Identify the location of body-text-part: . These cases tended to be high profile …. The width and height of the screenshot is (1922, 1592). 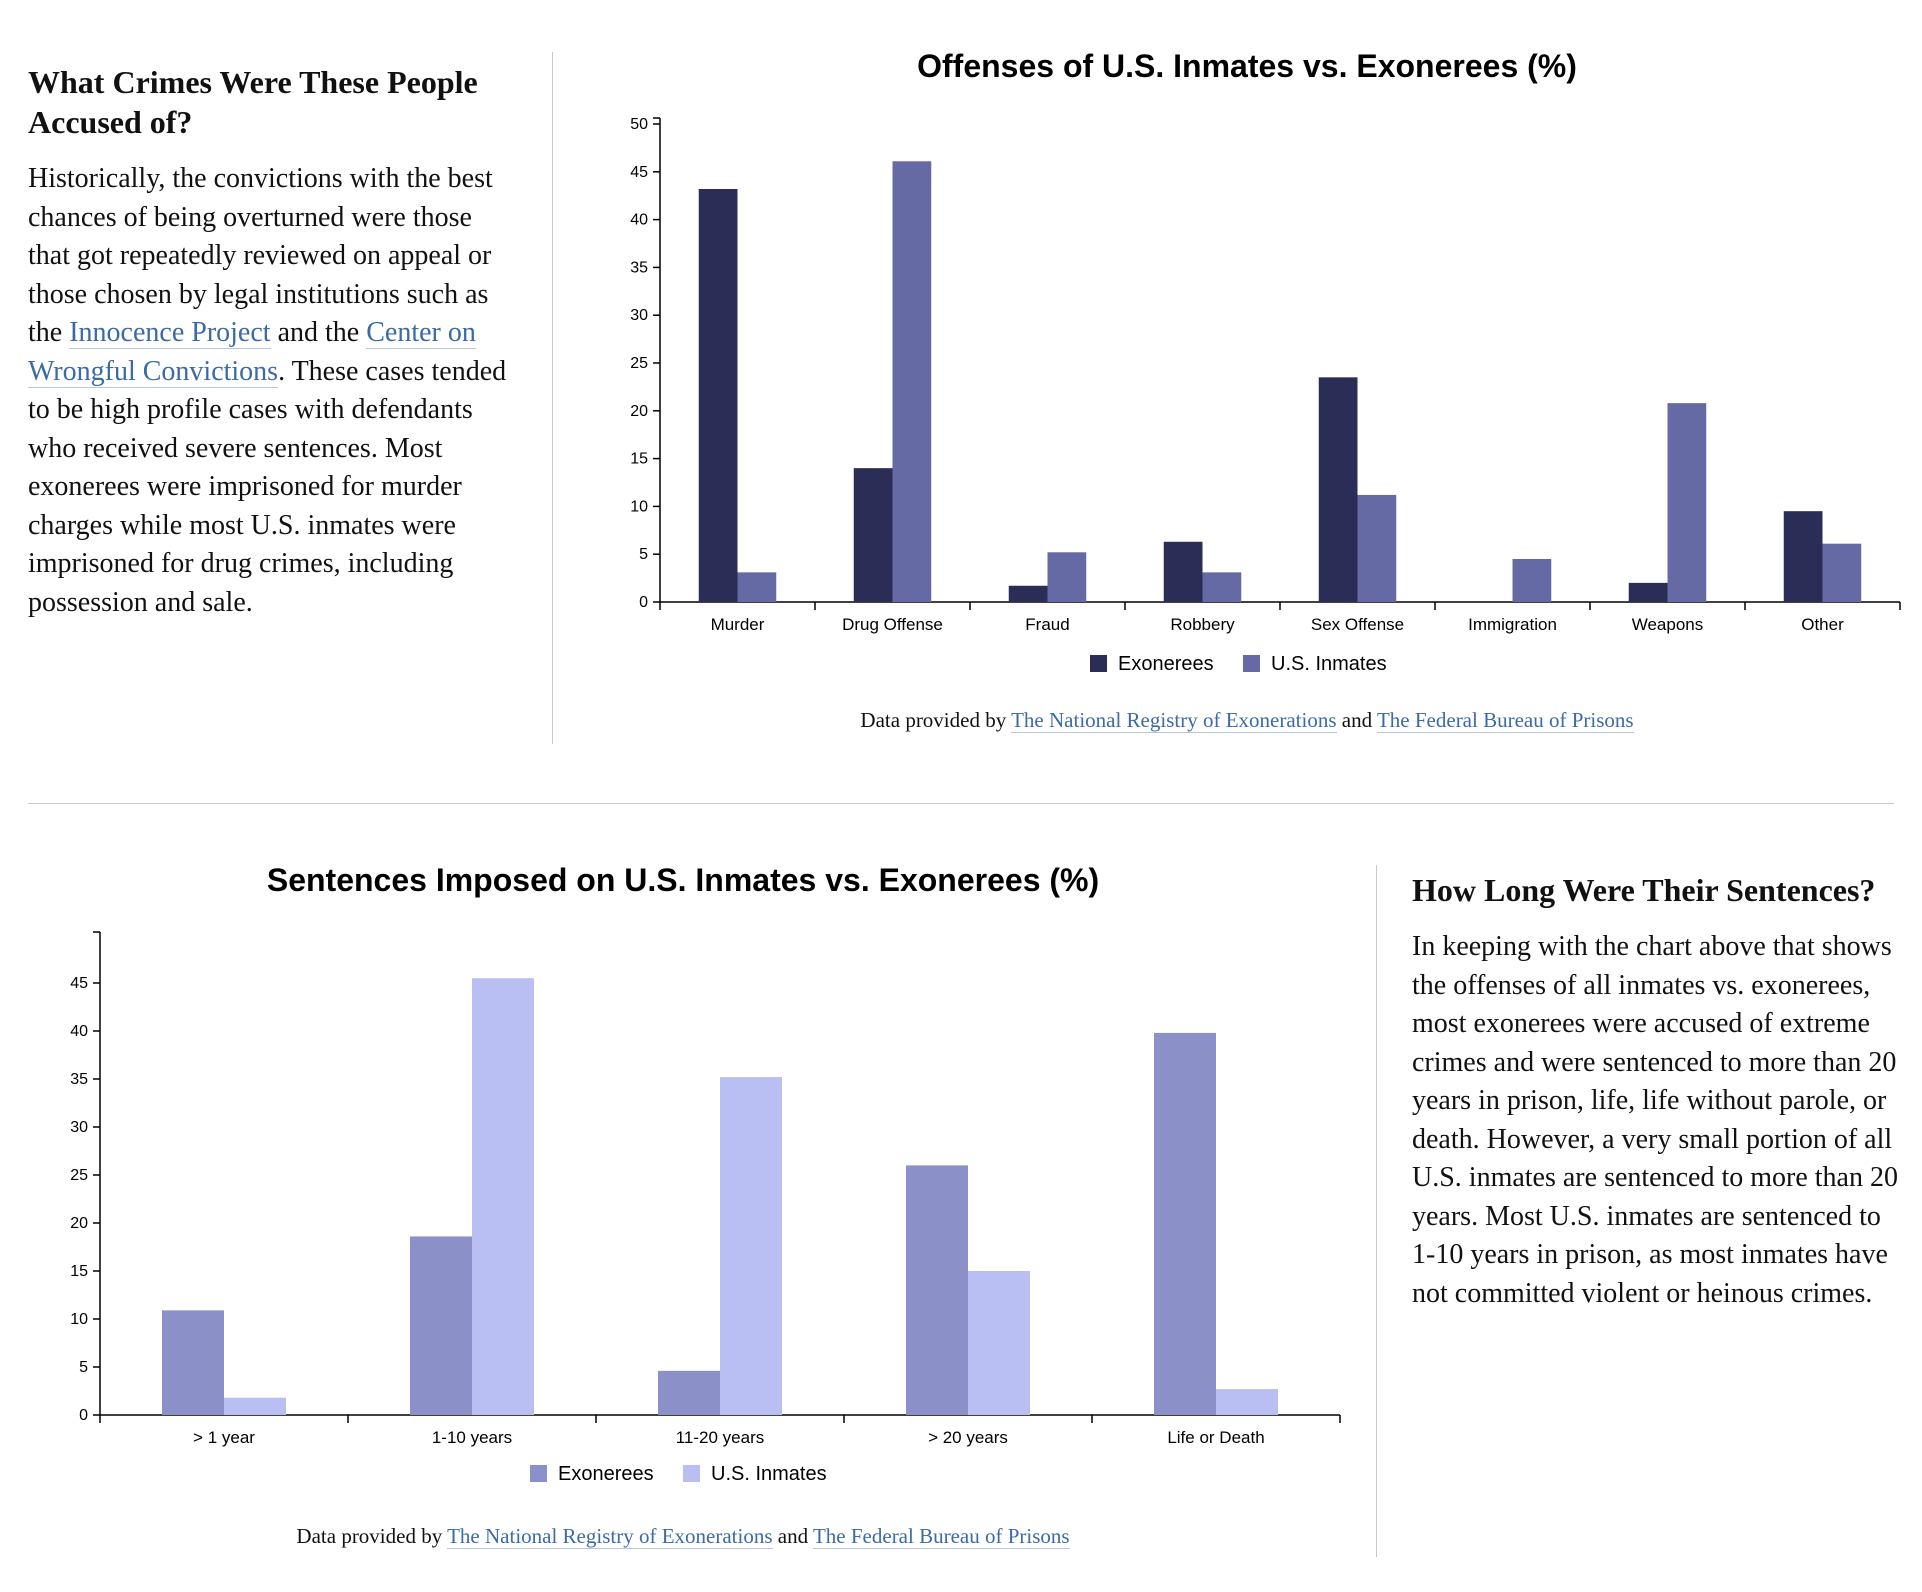
(267, 486).